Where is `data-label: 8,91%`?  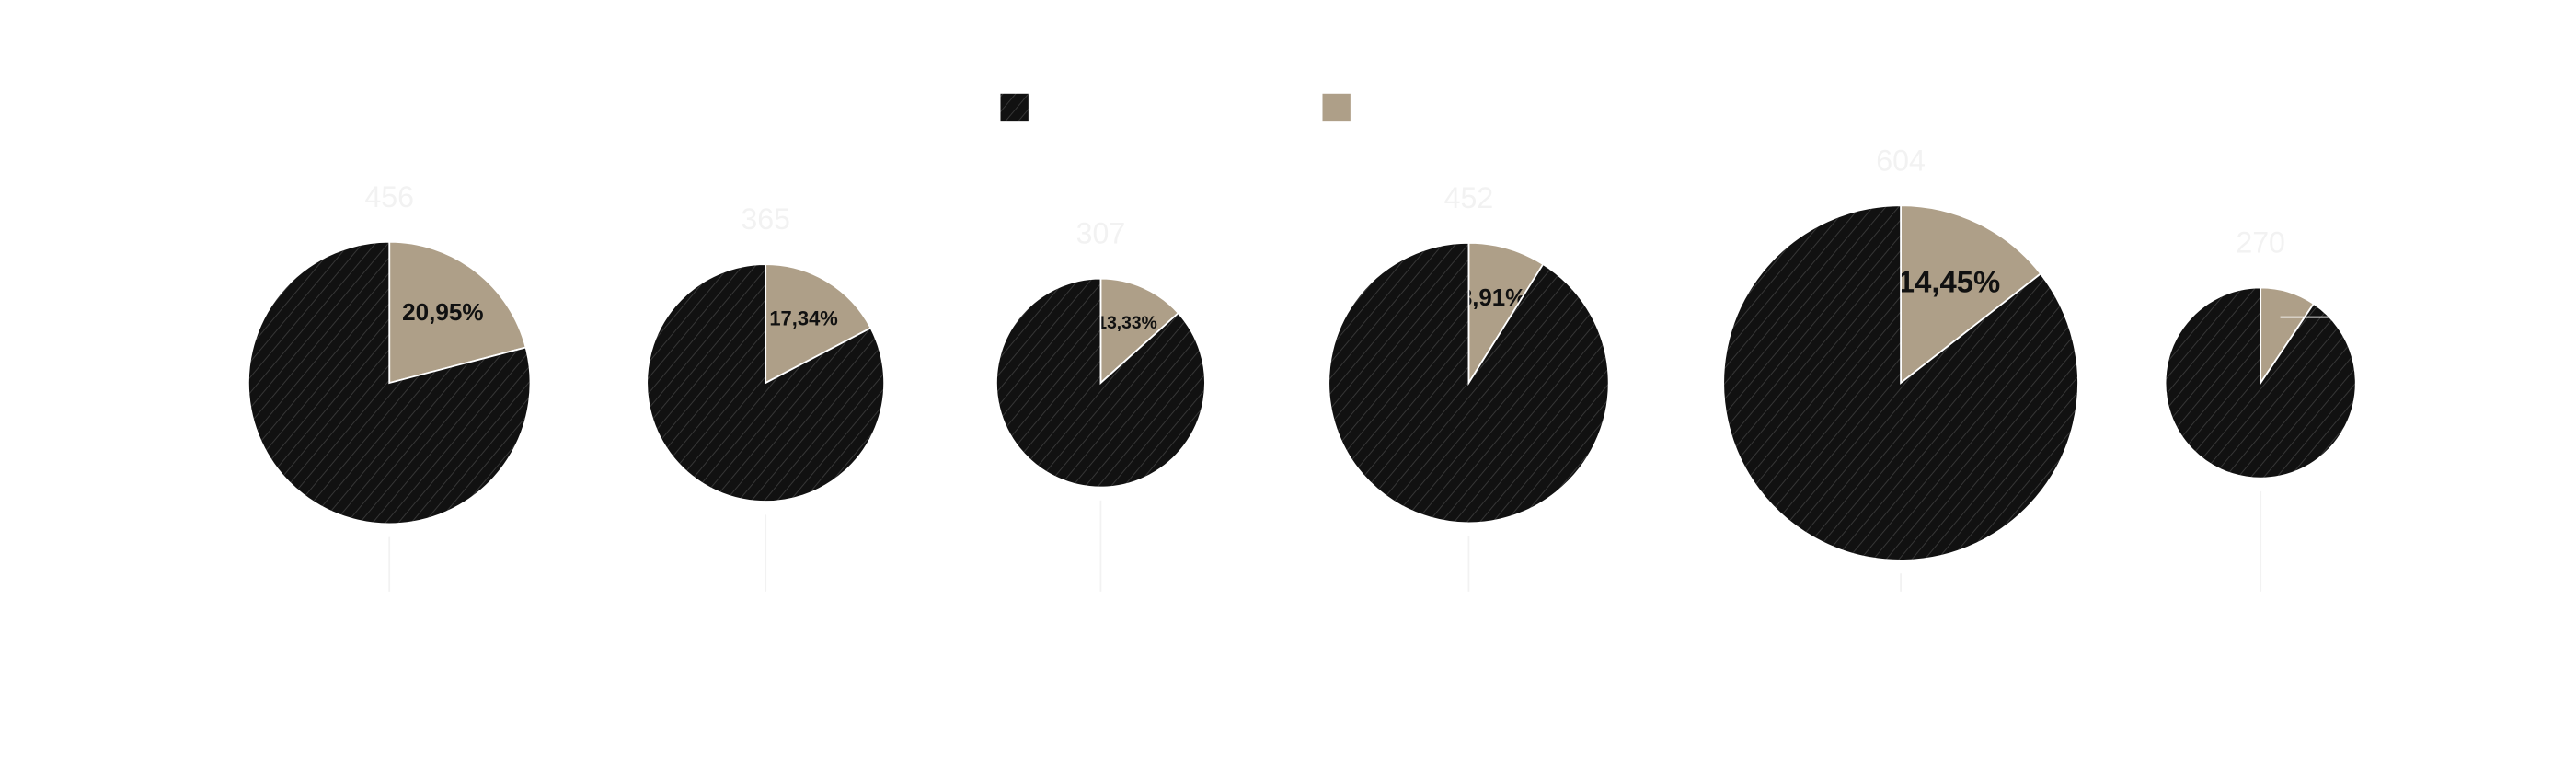 data-label: 8,91% is located at coordinates (1492, 298).